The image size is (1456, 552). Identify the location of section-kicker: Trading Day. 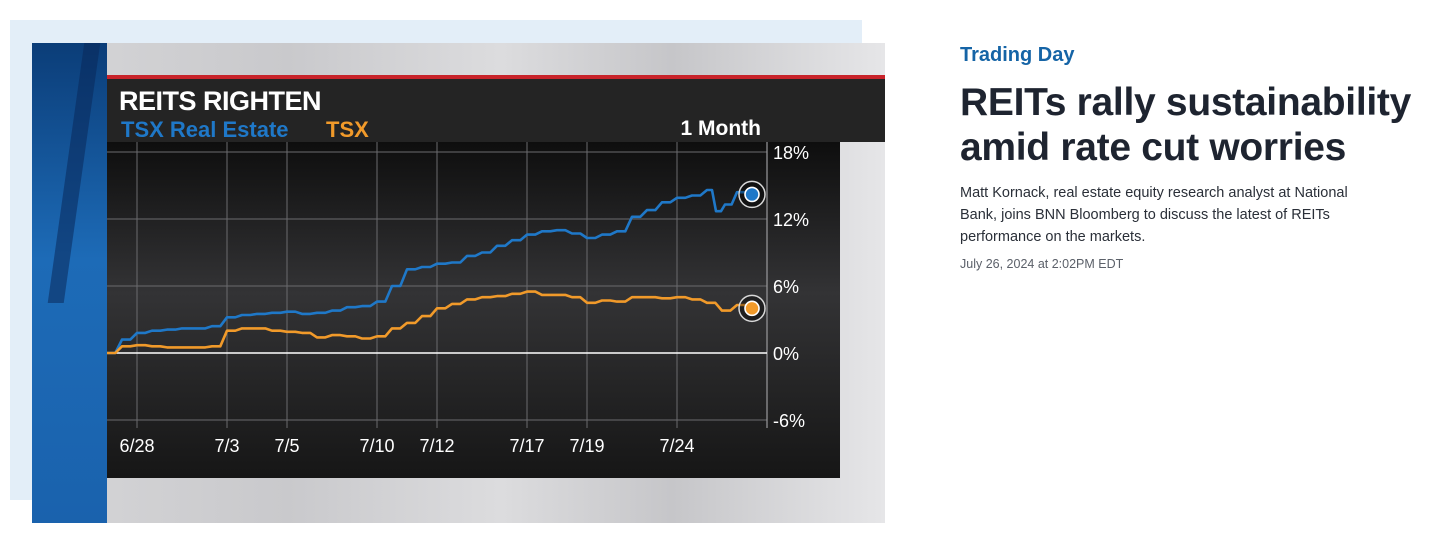
(1017, 55).